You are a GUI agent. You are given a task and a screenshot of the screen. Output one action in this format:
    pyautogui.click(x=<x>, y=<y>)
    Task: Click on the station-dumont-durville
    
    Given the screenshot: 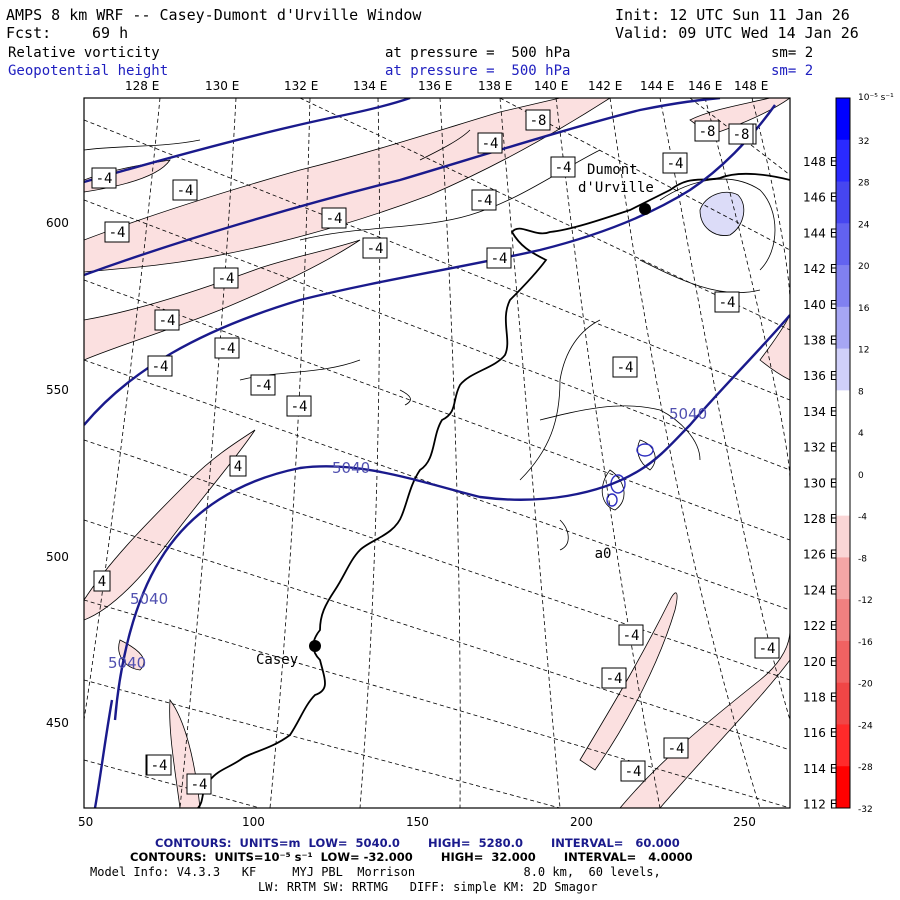 What is the action you would take?
    pyautogui.click(x=645, y=209)
    